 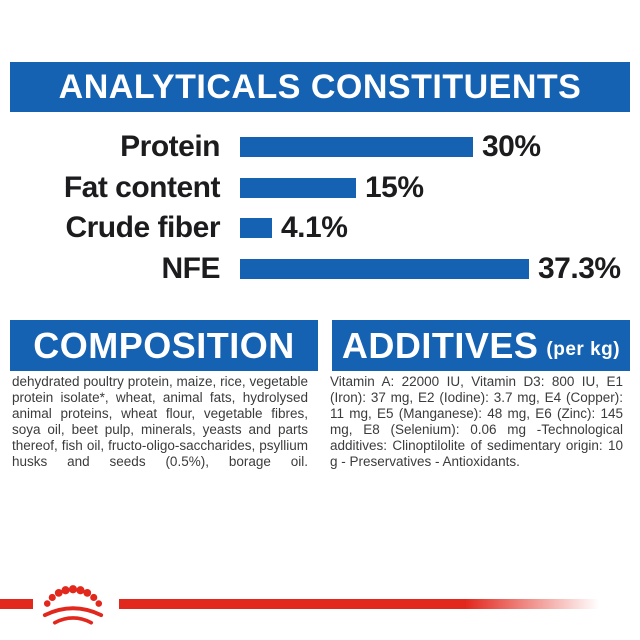 I want to click on composition-header: COMPOSITION, so click(x=164, y=345).